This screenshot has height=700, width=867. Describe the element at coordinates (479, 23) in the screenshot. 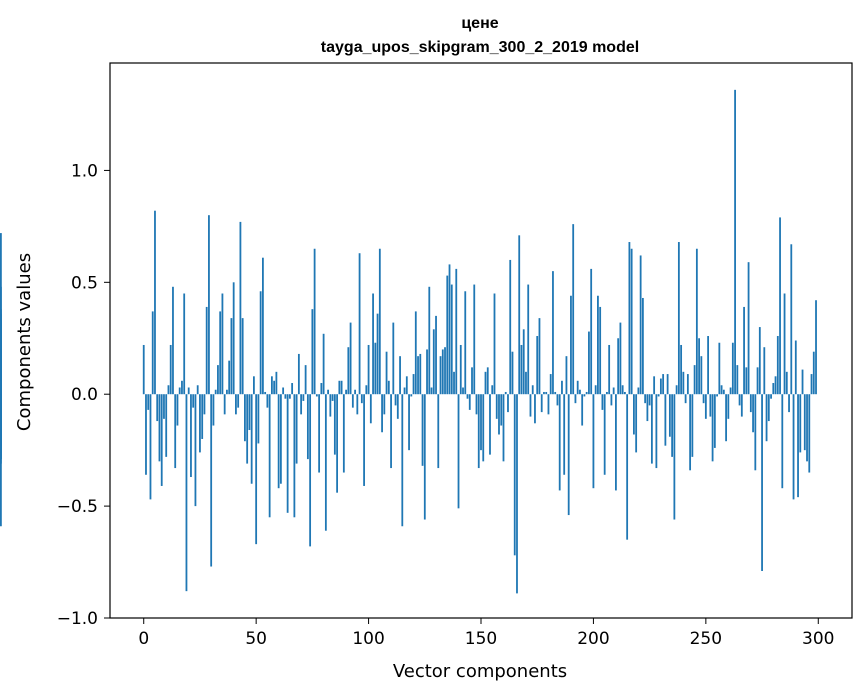

I see `chart-title: цене` at that location.